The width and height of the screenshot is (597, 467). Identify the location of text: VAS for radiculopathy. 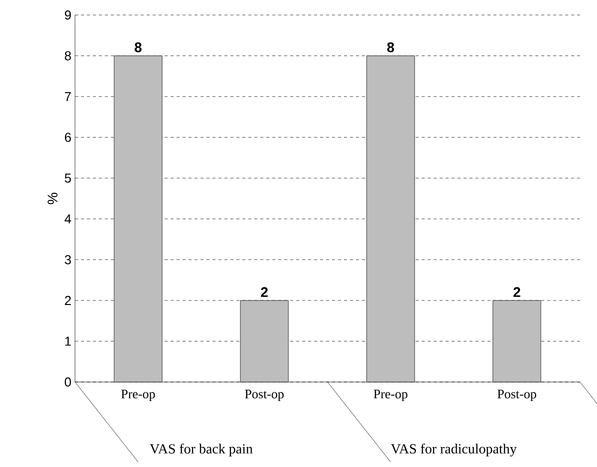
(453, 450).